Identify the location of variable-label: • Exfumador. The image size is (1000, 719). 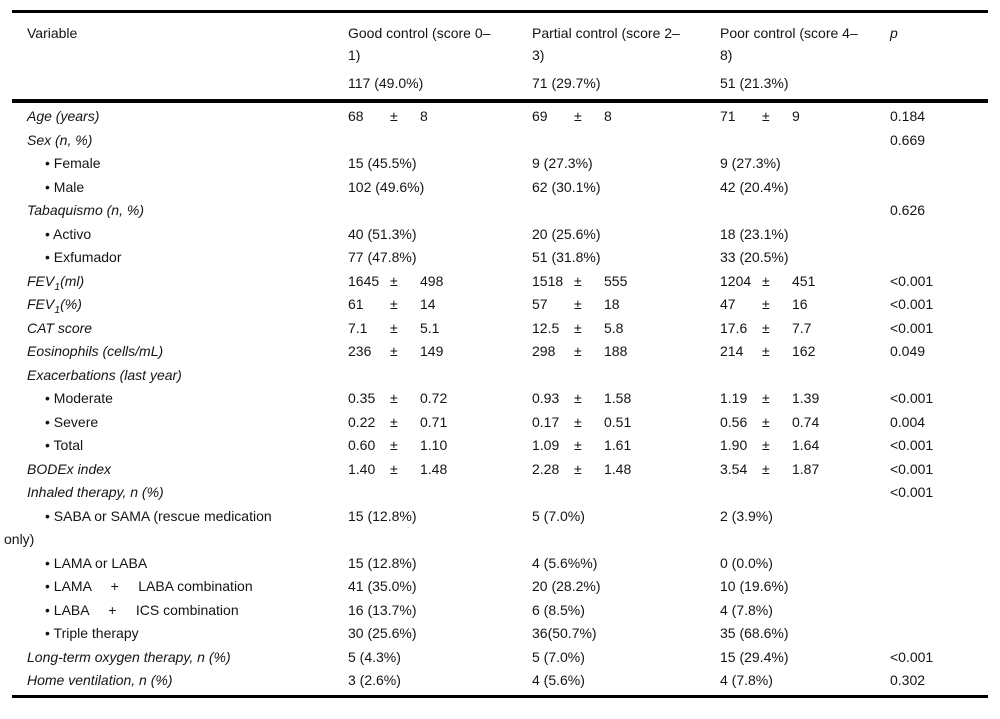
(83, 257).